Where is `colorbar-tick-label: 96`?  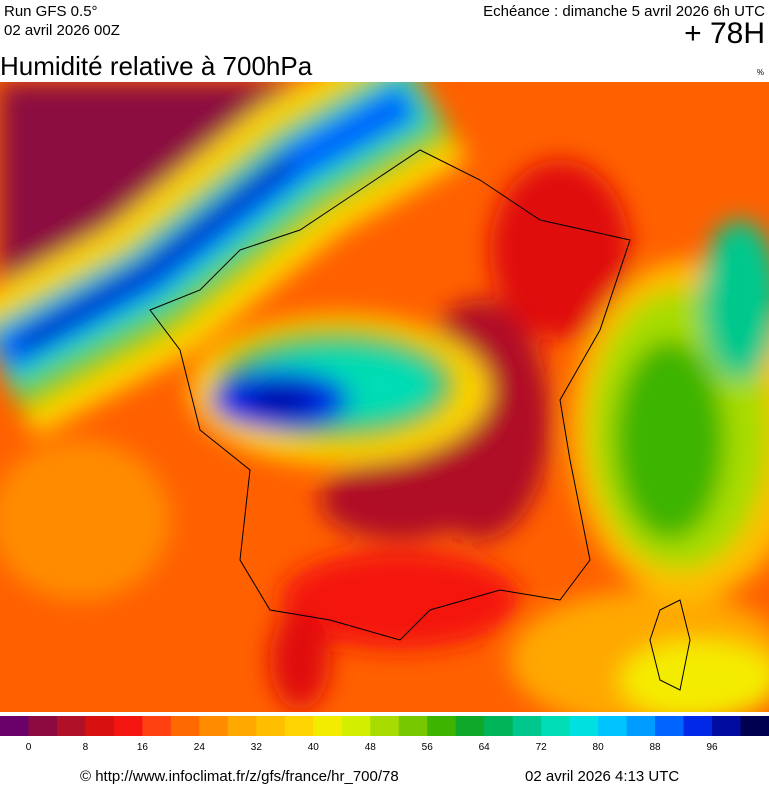
colorbar-tick-label: 96 is located at coordinates (712, 747).